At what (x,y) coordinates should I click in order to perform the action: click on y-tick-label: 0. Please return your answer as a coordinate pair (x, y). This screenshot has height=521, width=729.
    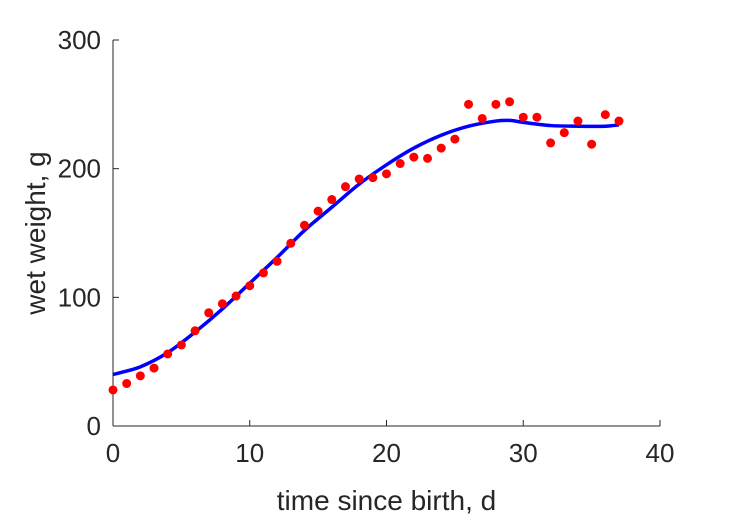
    Looking at the image, I should click on (94, 426).